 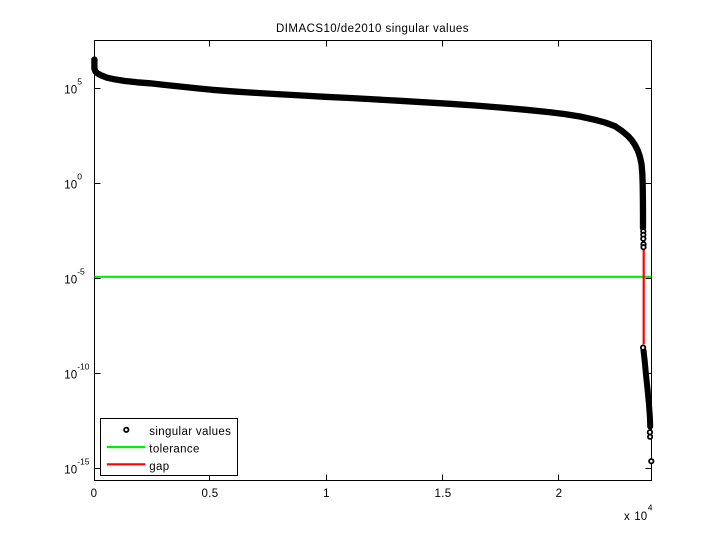 What do you see at coordinates (174, 450) in the screenshot?
I see `svg-text: tolerance` at bounding box center [174, 450].